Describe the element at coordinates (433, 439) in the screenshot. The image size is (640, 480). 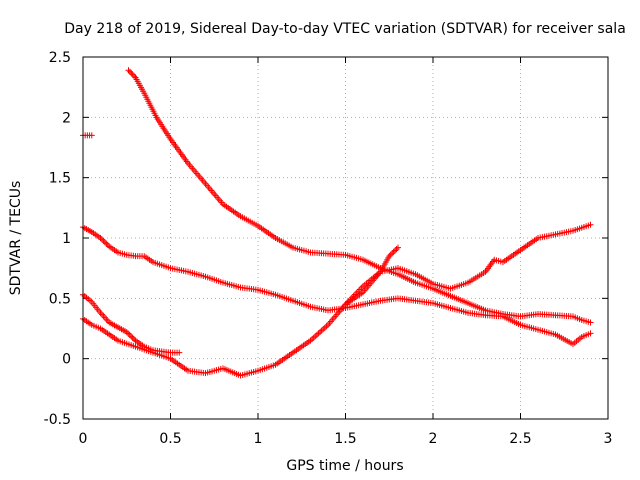
I see `x-tick-label: 2` at that location.